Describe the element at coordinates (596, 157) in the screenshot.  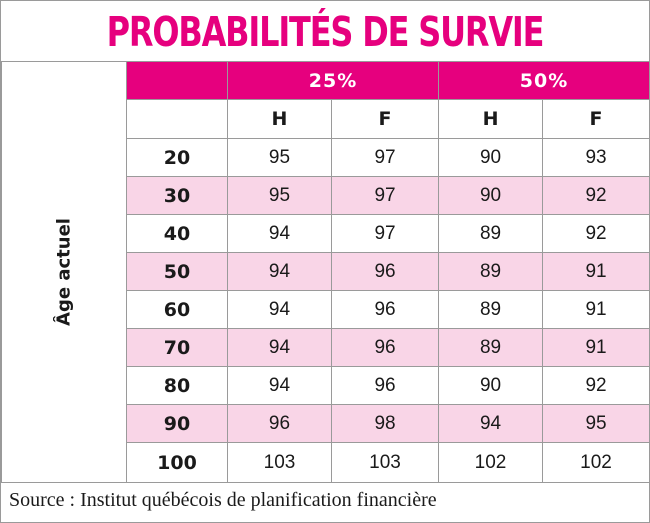
I see `value-cell: 93` at that location.